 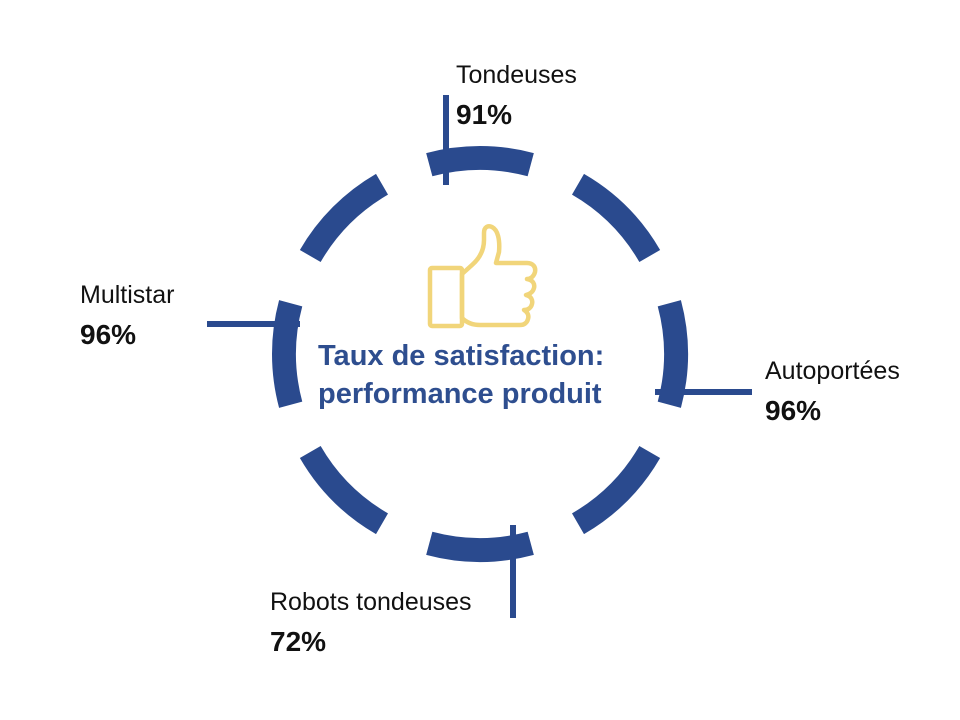 What do you see at coordinates (484, 115) in the screenshot?
I see `category-value: 91%` at bounding box center [484, 115].